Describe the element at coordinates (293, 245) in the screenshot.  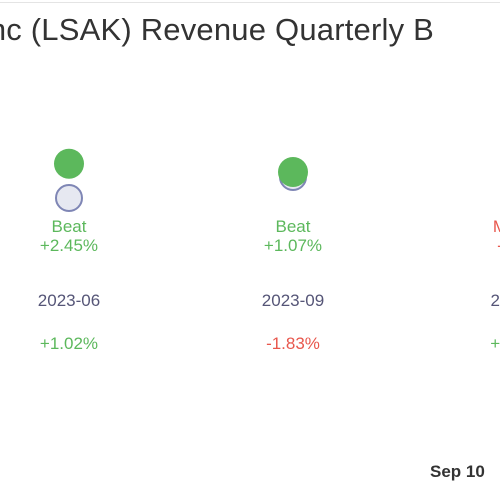
I see `surprise-label: +1.07%` at that location.